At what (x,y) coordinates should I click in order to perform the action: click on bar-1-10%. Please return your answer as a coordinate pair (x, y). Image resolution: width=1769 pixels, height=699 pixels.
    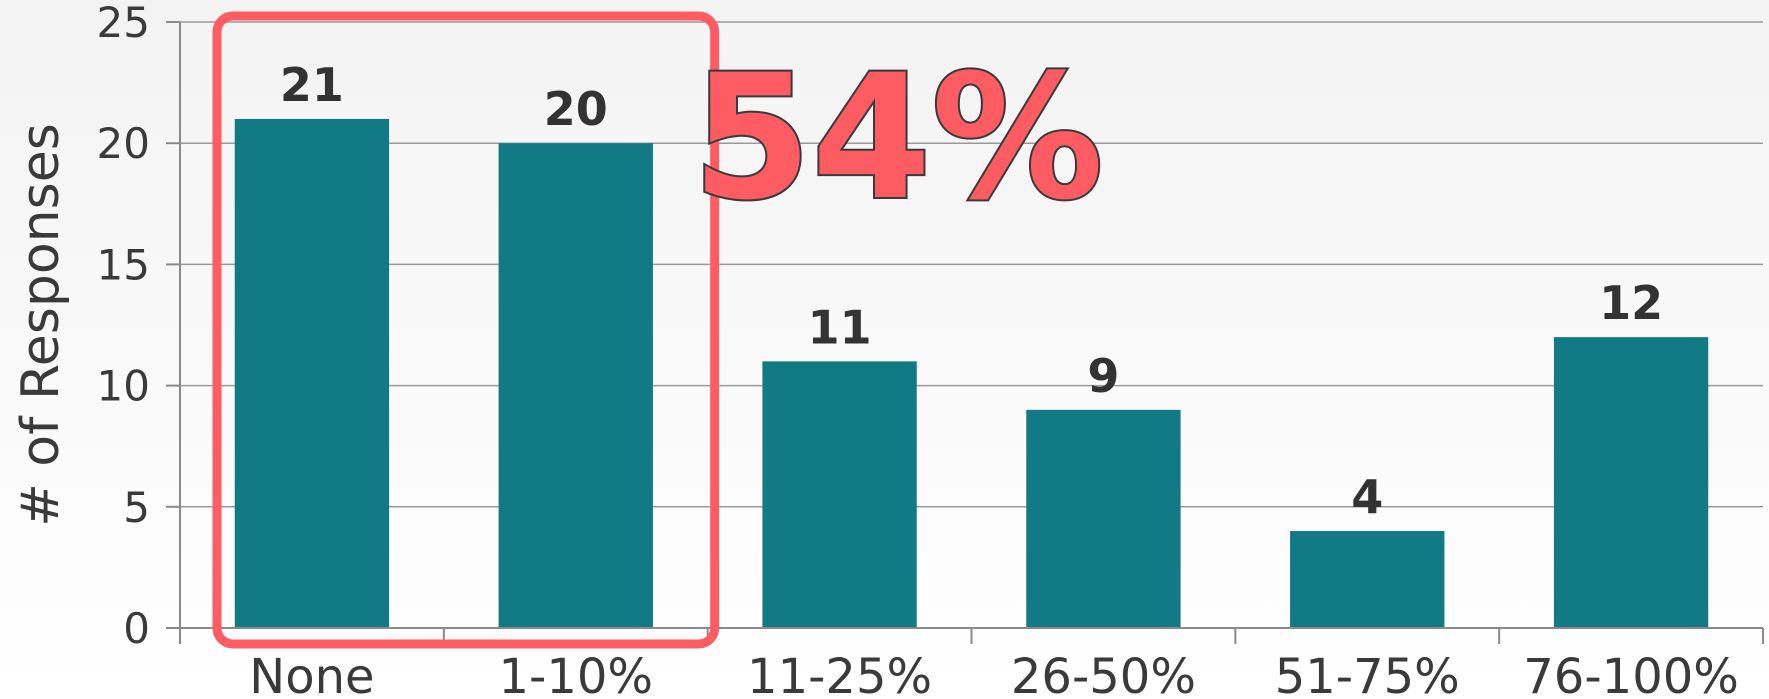
    Looking at the image, I should click on (575, 385).